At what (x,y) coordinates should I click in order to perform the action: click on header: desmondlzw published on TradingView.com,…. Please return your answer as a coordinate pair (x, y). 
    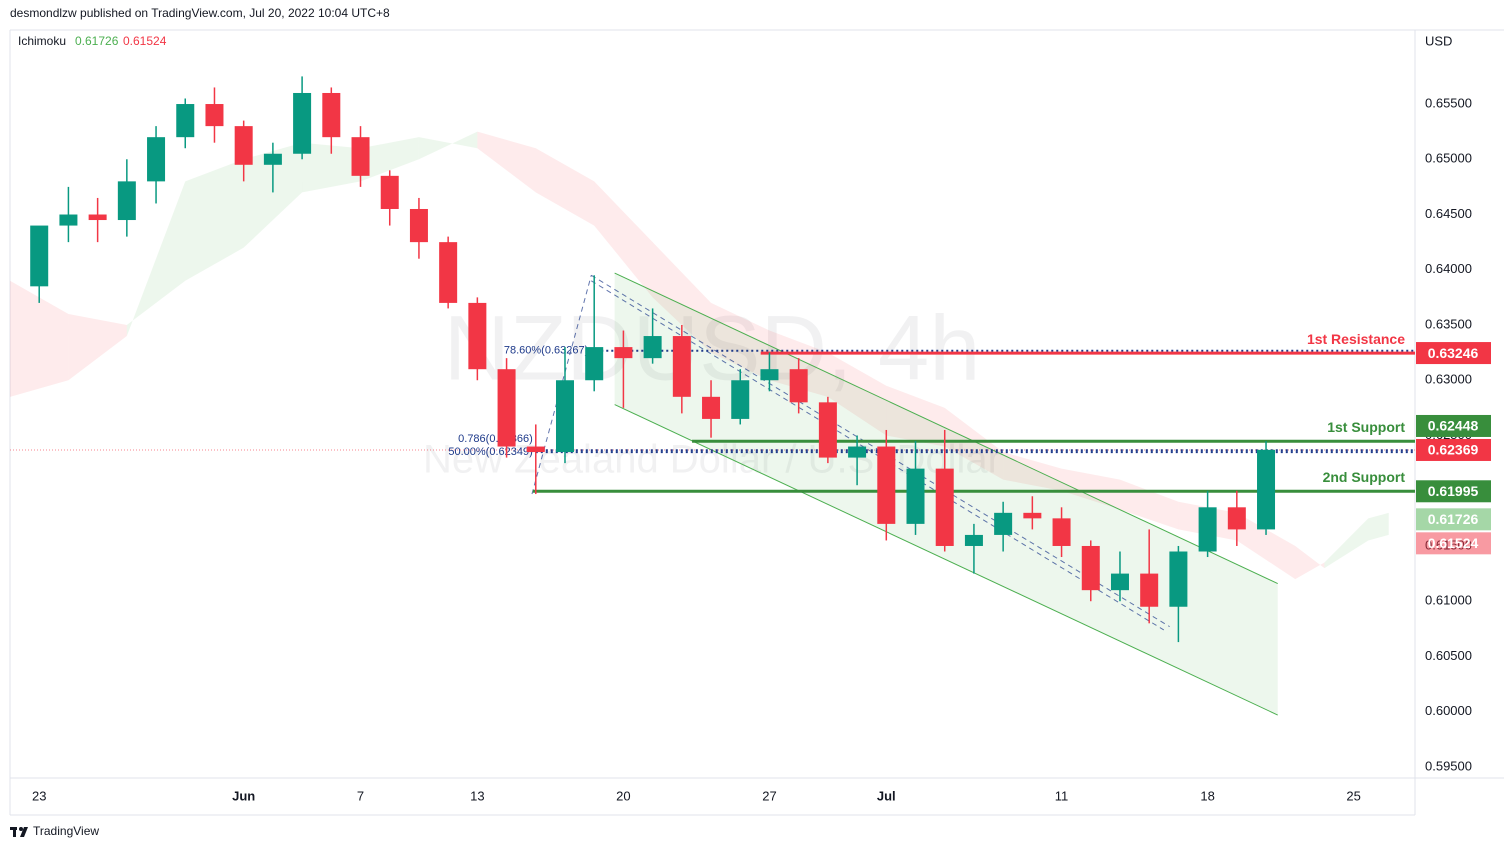
    Looking at the image, I should click on (200, 13).